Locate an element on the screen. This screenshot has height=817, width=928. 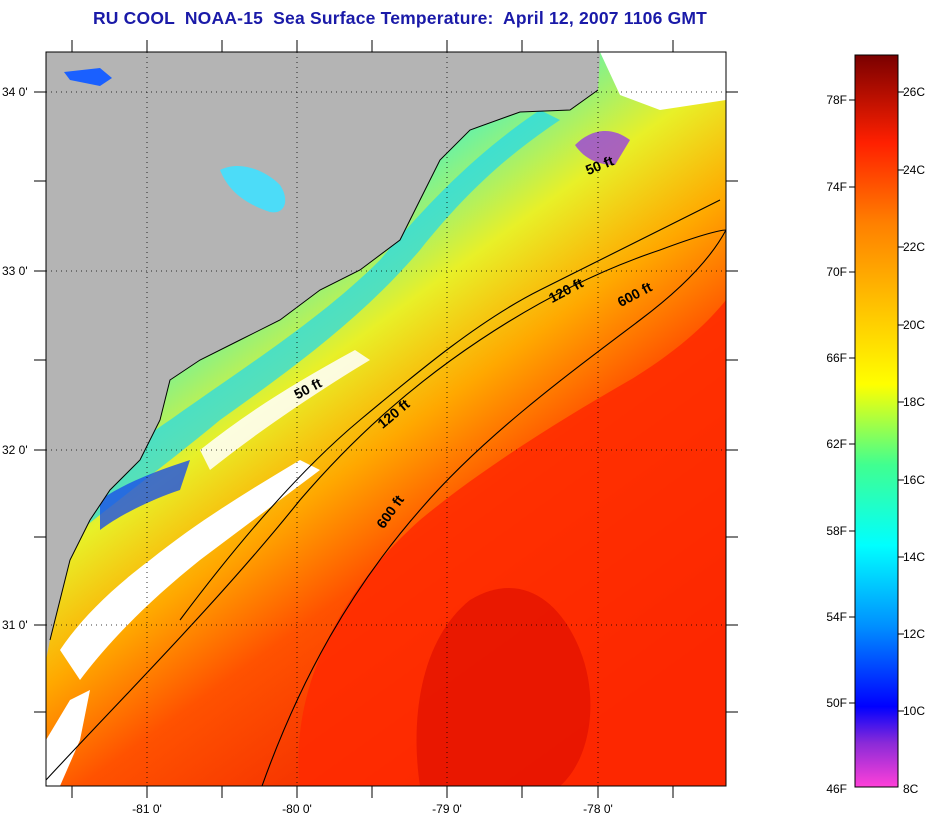
colorbar-c-label: 10C is located at coordinates (914, 711).